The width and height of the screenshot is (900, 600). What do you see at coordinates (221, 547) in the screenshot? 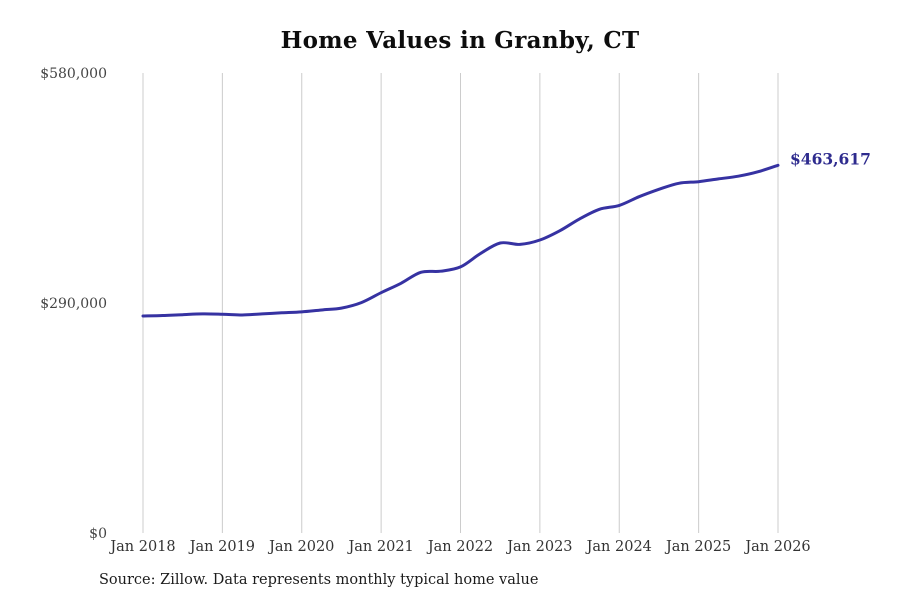
I see `x-tick-label: Jan 2019` at bounding box center [221, 547].